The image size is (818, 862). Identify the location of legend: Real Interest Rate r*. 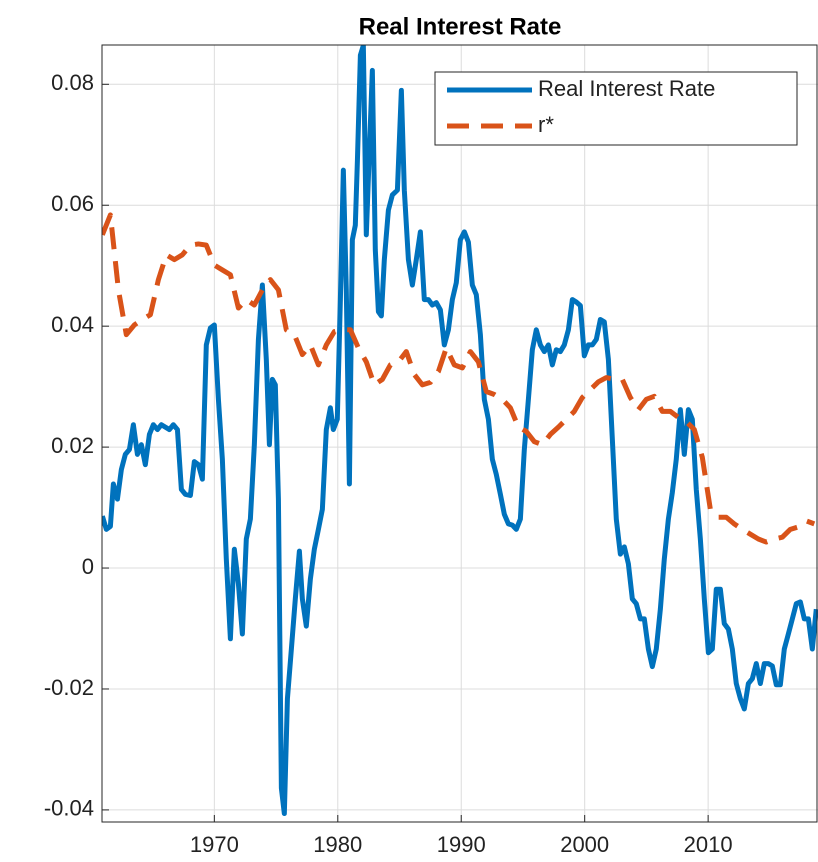
(616, 108).